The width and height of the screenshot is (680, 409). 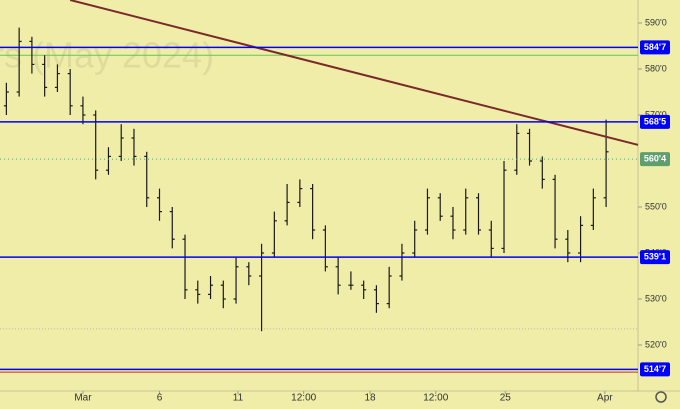 I want to click on level-label: 514'7, so click(x=655, y=369).